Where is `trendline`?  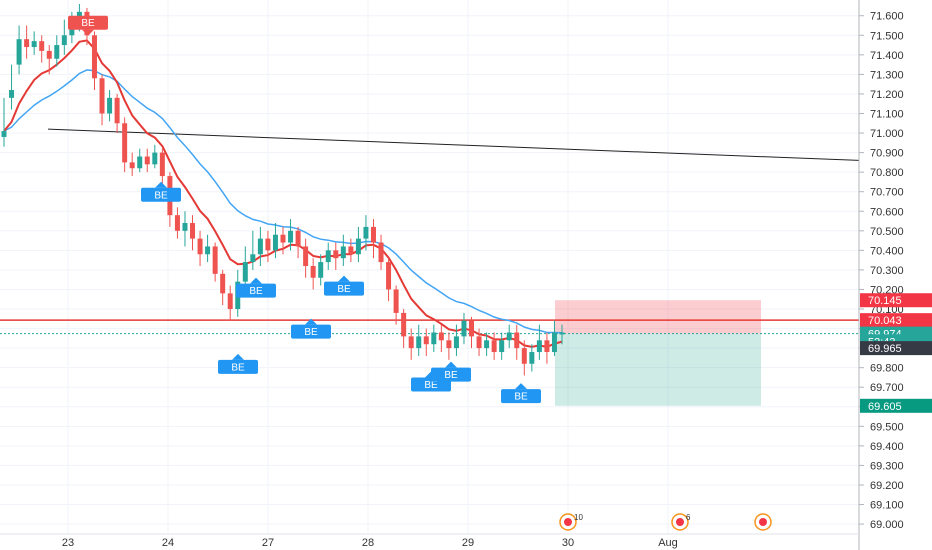 trendline is located at coordinates (453, 144).